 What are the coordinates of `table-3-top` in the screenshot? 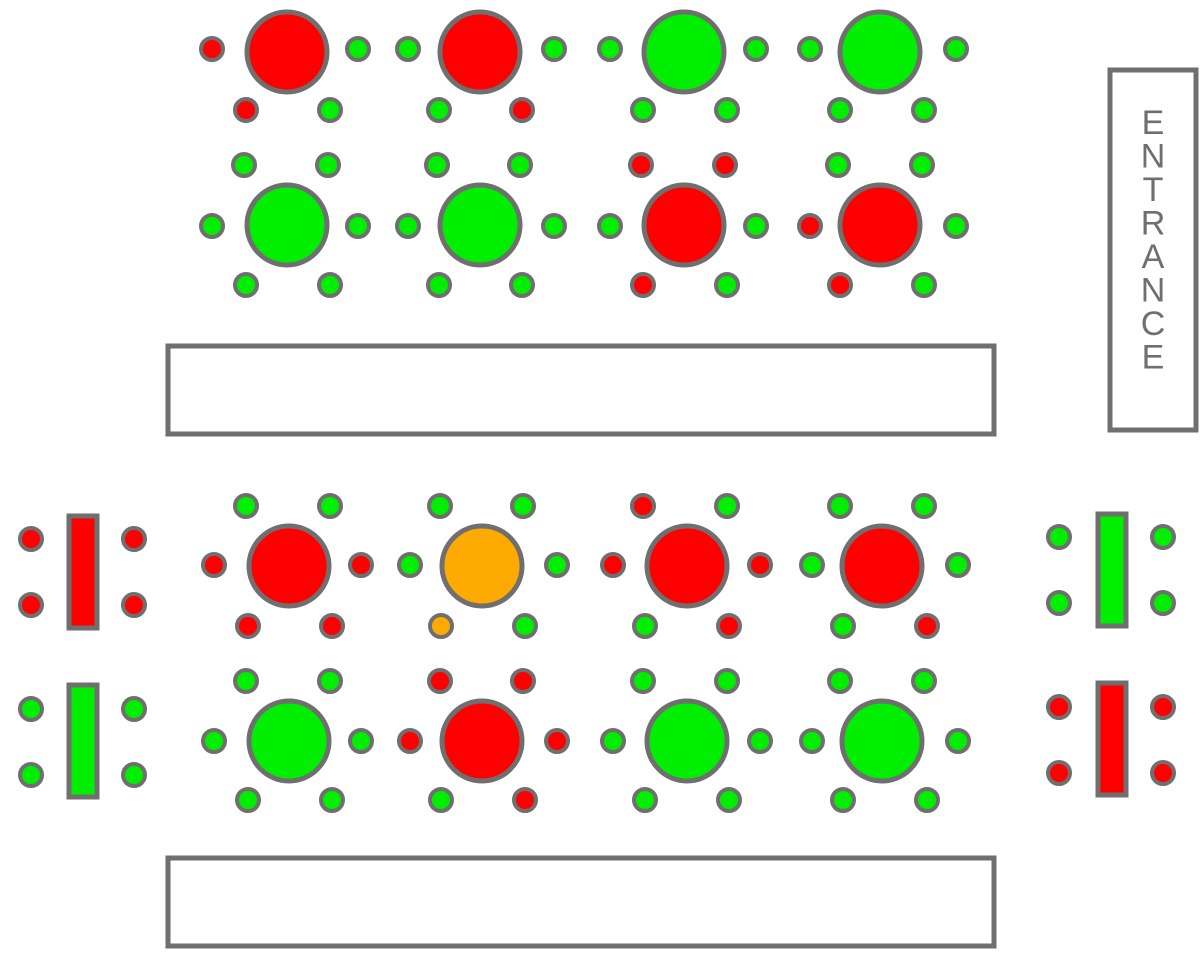 It's located at (684, 52).